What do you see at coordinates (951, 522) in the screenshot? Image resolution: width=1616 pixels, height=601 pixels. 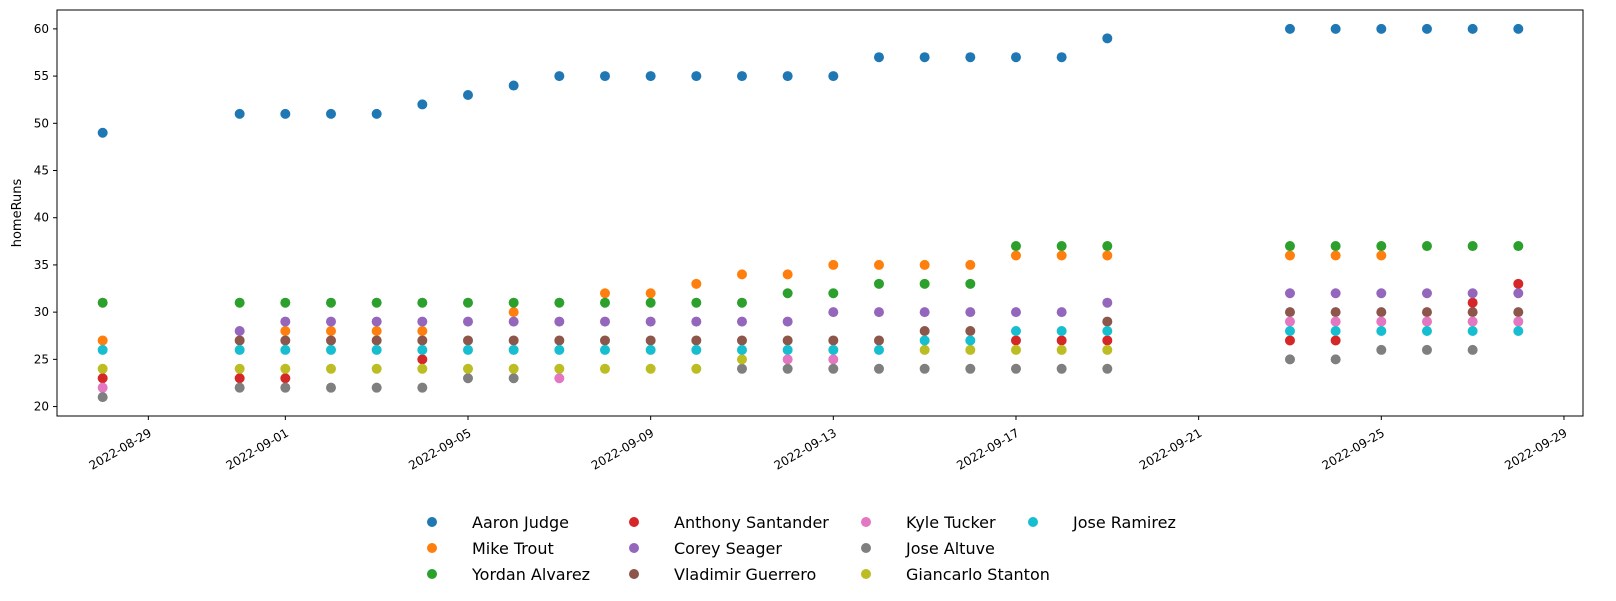 I see `legend-label: Kyle Tucker` at bounding box center [951, 522].